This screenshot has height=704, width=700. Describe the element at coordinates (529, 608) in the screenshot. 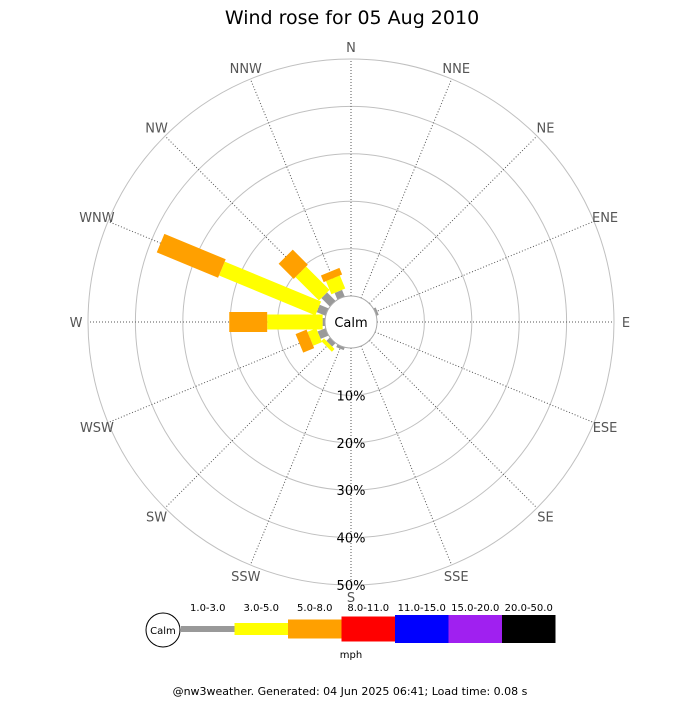

I see `legend-bin-label: 20.0-50.0` at that location.